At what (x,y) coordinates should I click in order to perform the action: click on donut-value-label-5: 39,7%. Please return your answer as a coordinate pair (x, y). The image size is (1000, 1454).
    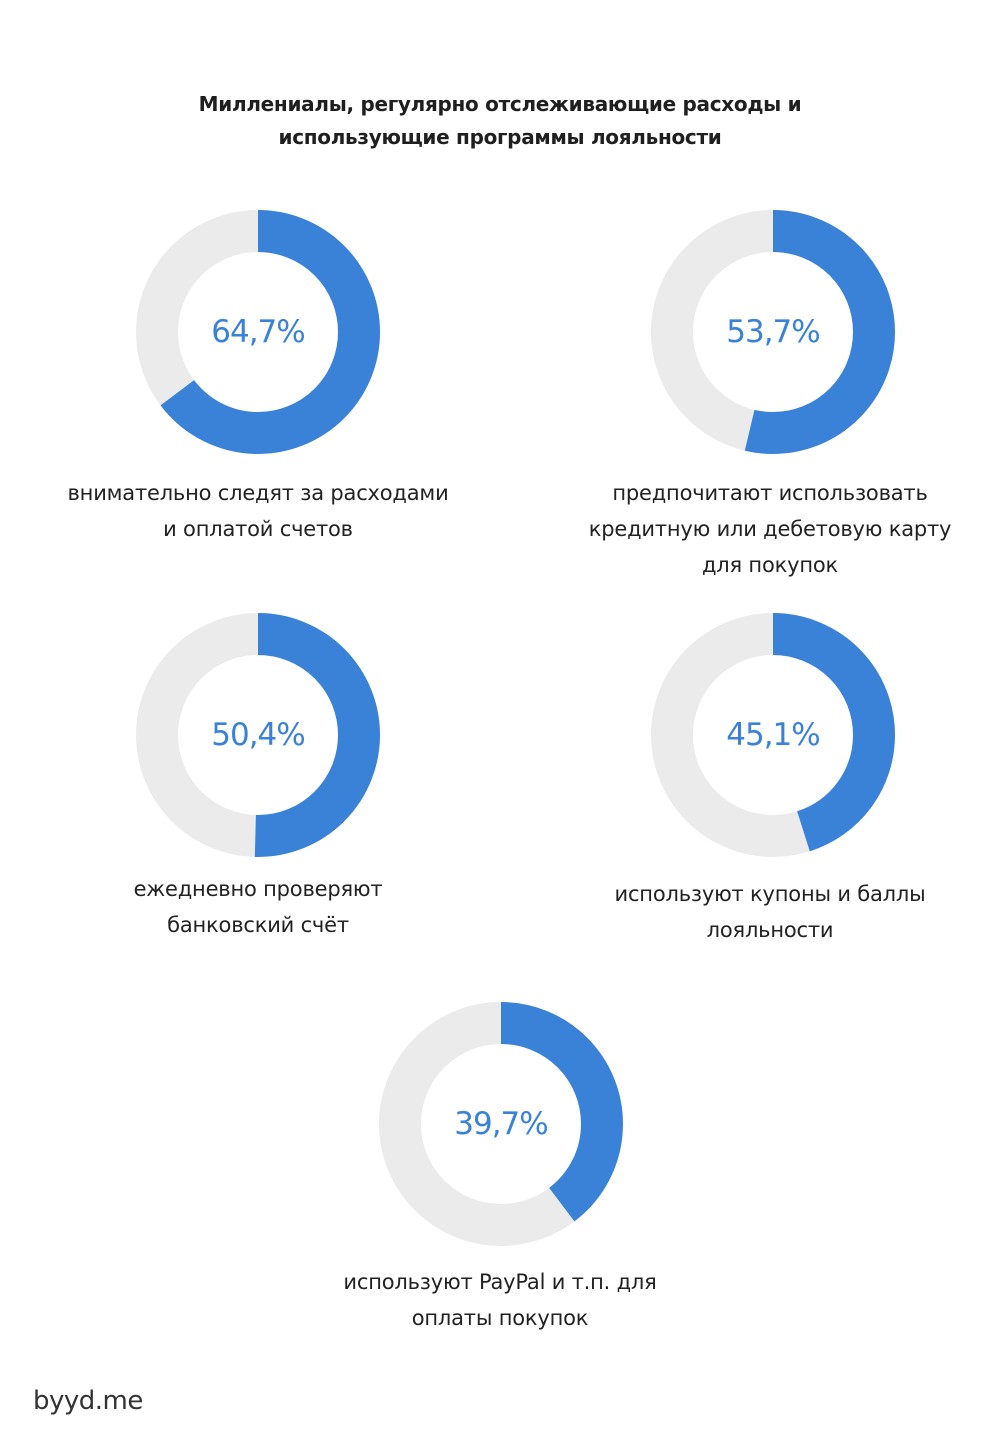
    Looking at the image, I should click on (500, 1124).